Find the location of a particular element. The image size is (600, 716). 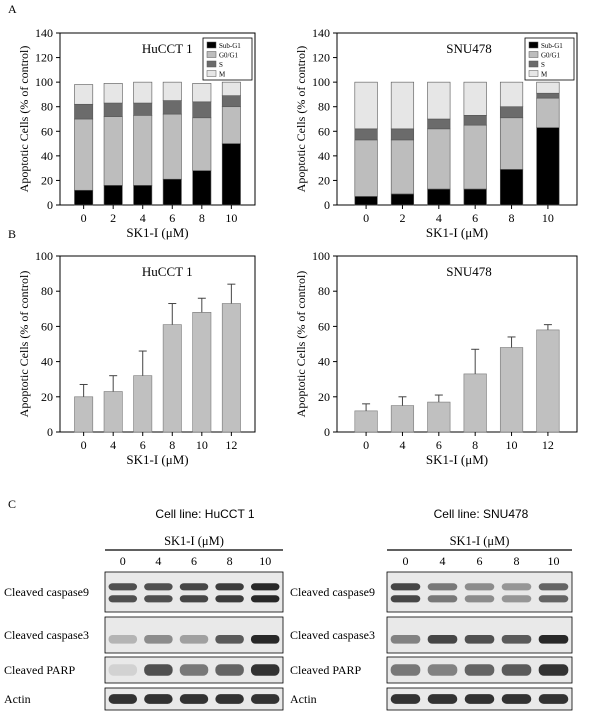

legend-label: M is located at coordinates (544, 75).